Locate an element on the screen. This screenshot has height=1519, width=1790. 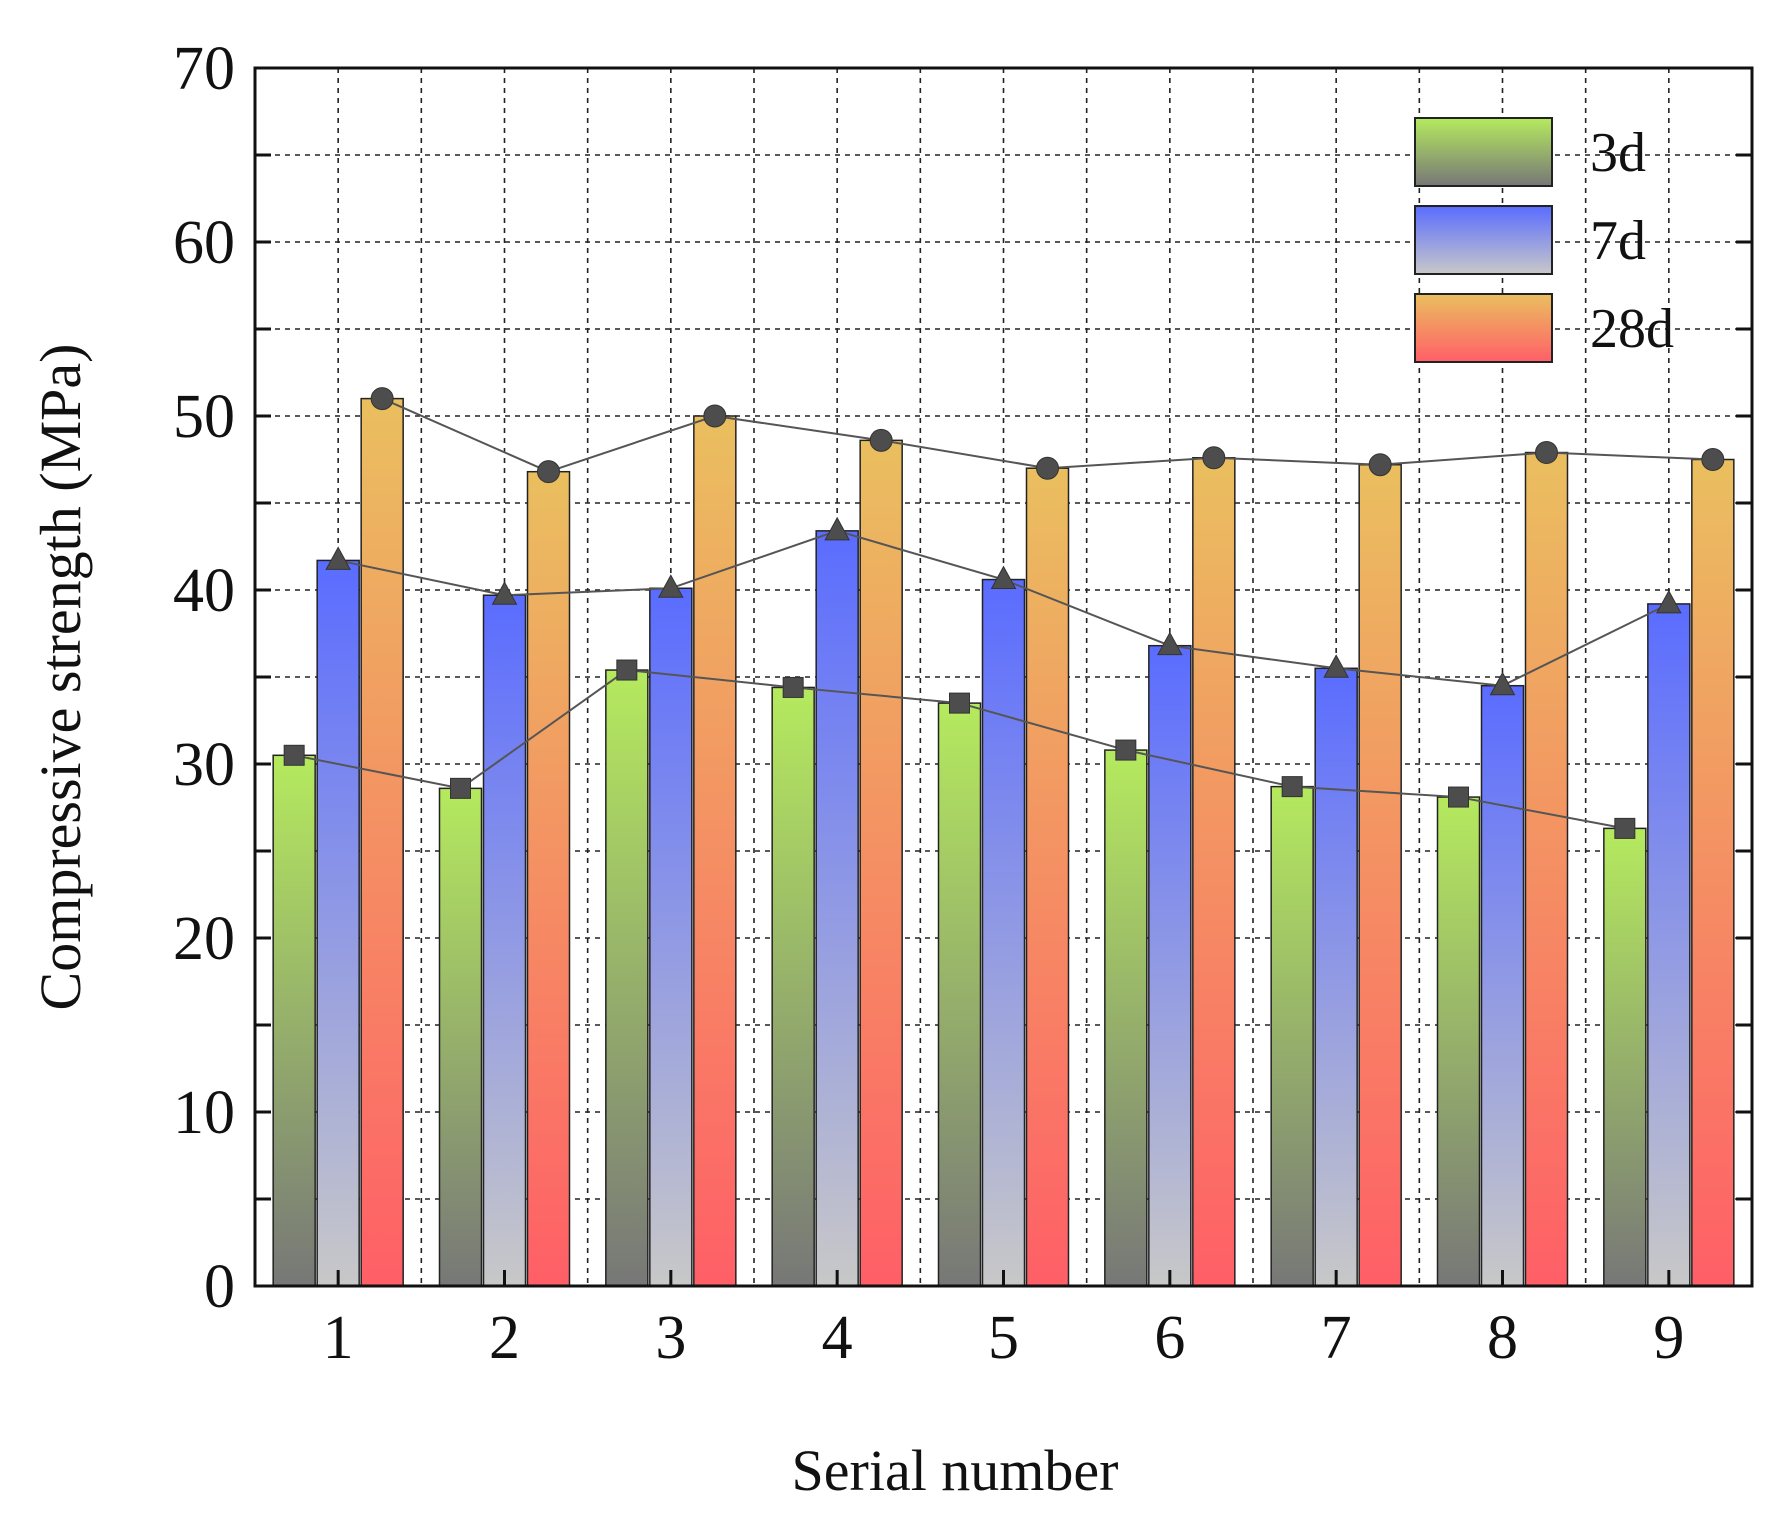
x-tick-label: 1 is located at coordinates (338, 1338).